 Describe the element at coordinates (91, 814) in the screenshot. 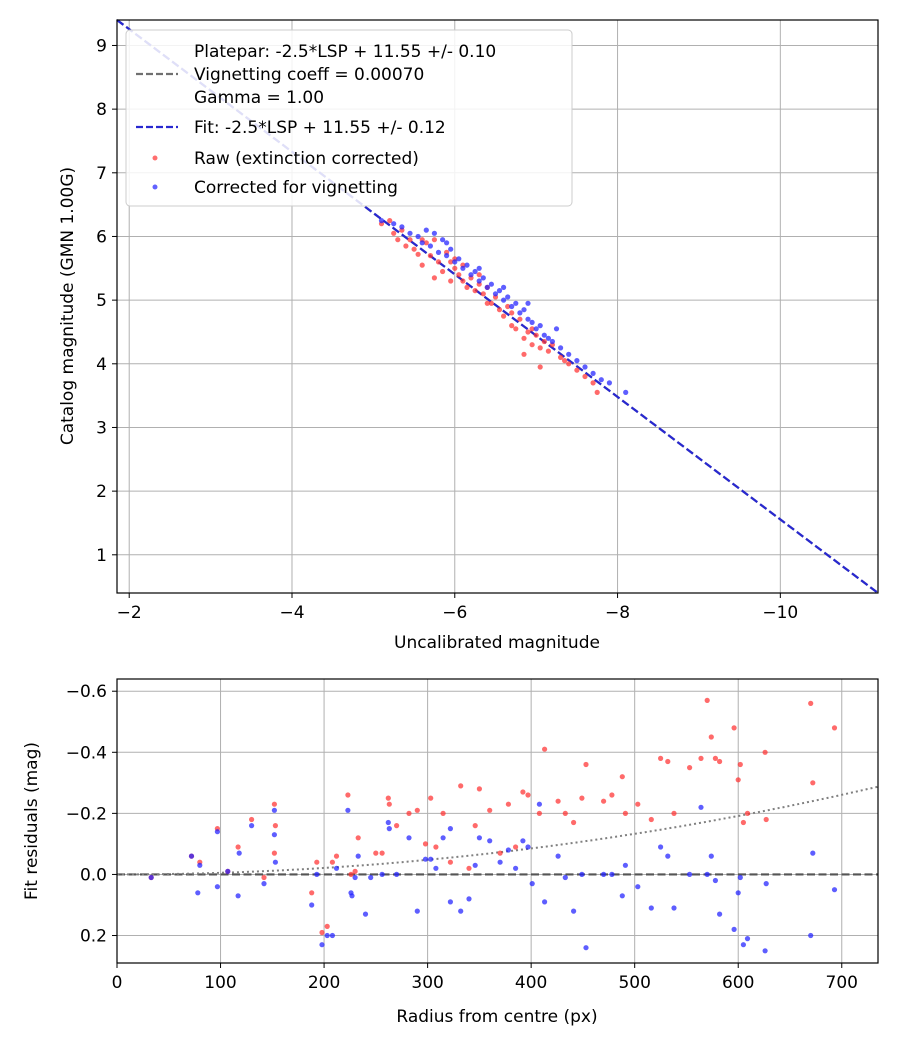

I see `bottom-y-ticks: 0.2 0.0 −0.2 −0.4 −0.6` at that location.